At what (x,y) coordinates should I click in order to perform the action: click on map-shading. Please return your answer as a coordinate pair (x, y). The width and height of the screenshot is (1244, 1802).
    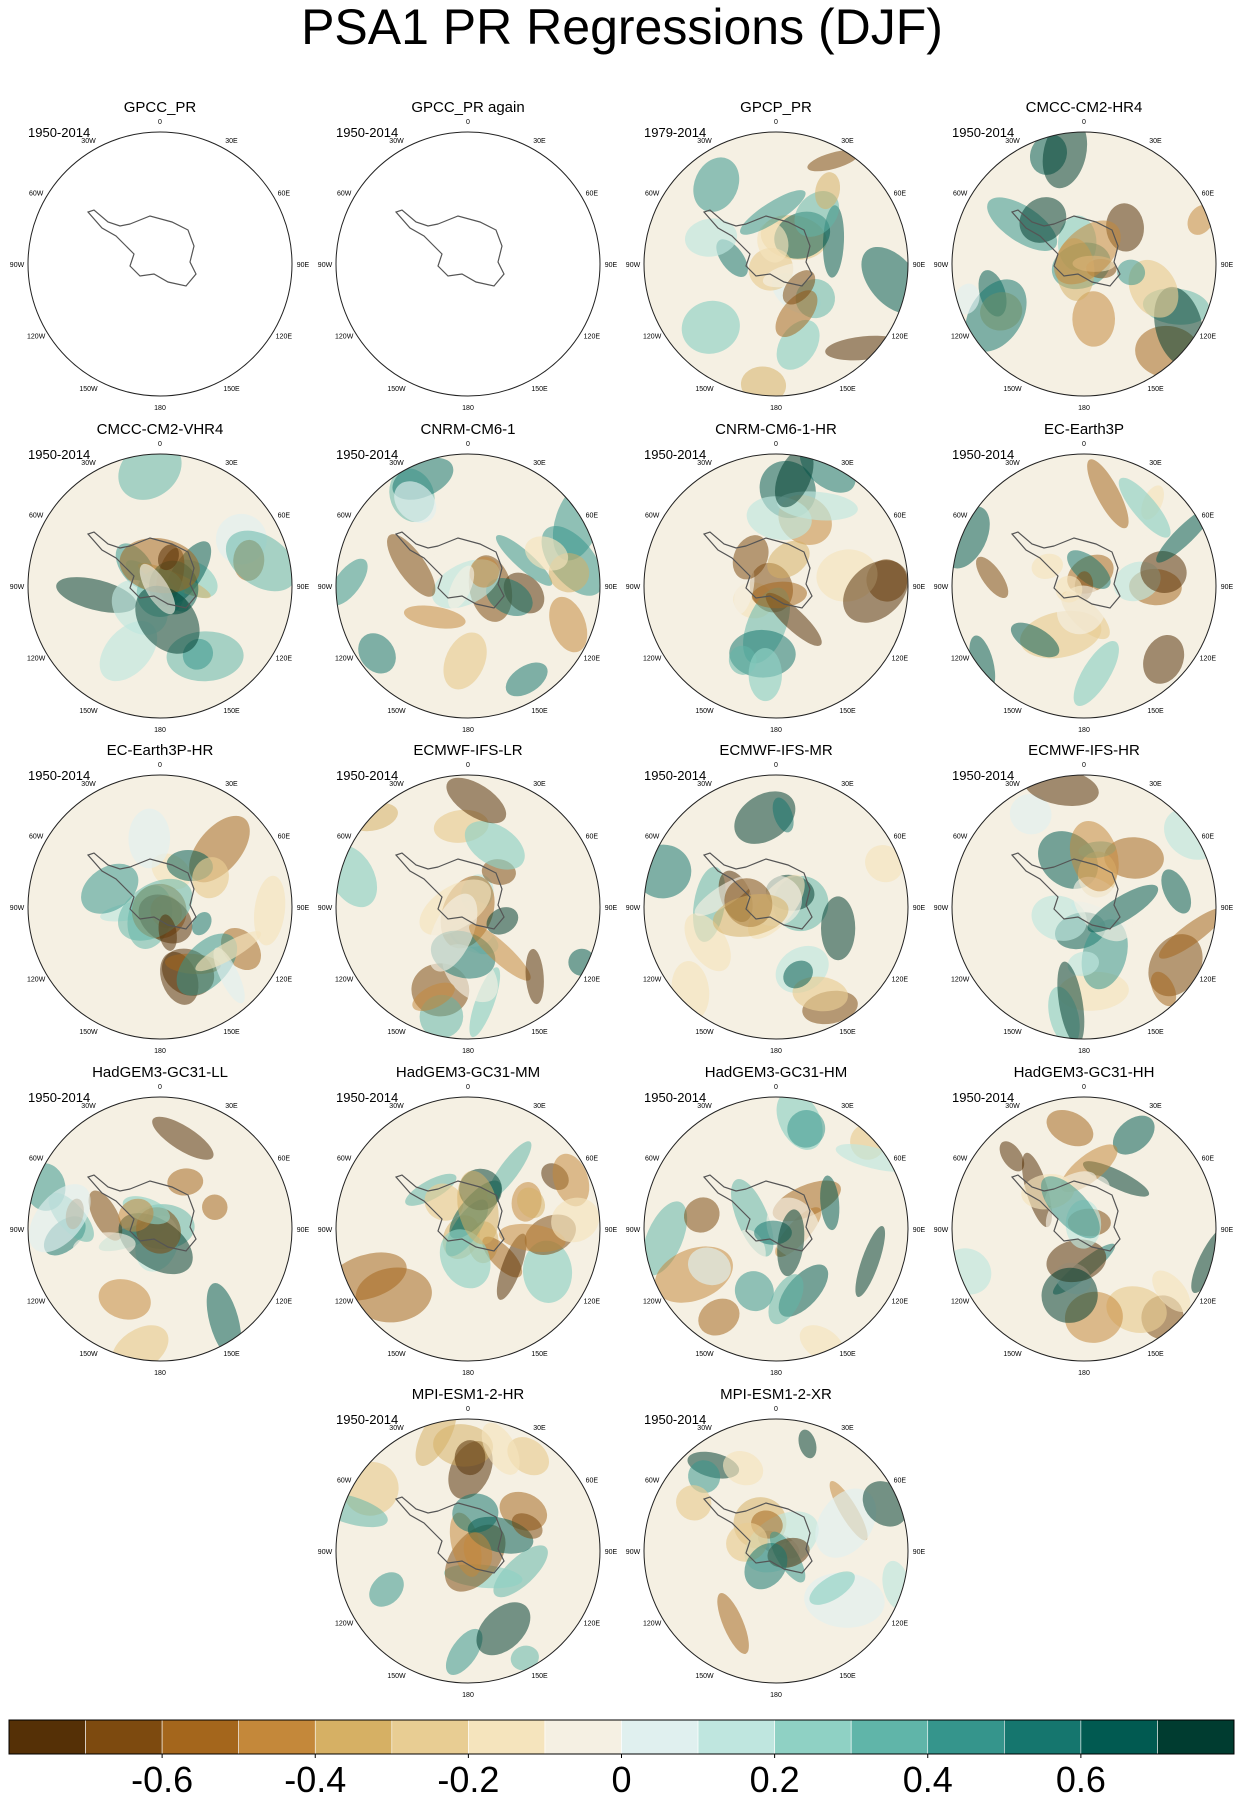
    Looking at the image, I should click on (794, 273).